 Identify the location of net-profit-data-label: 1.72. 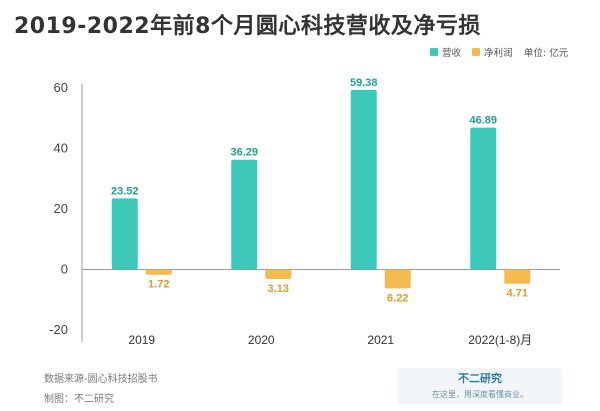
(158, 285).